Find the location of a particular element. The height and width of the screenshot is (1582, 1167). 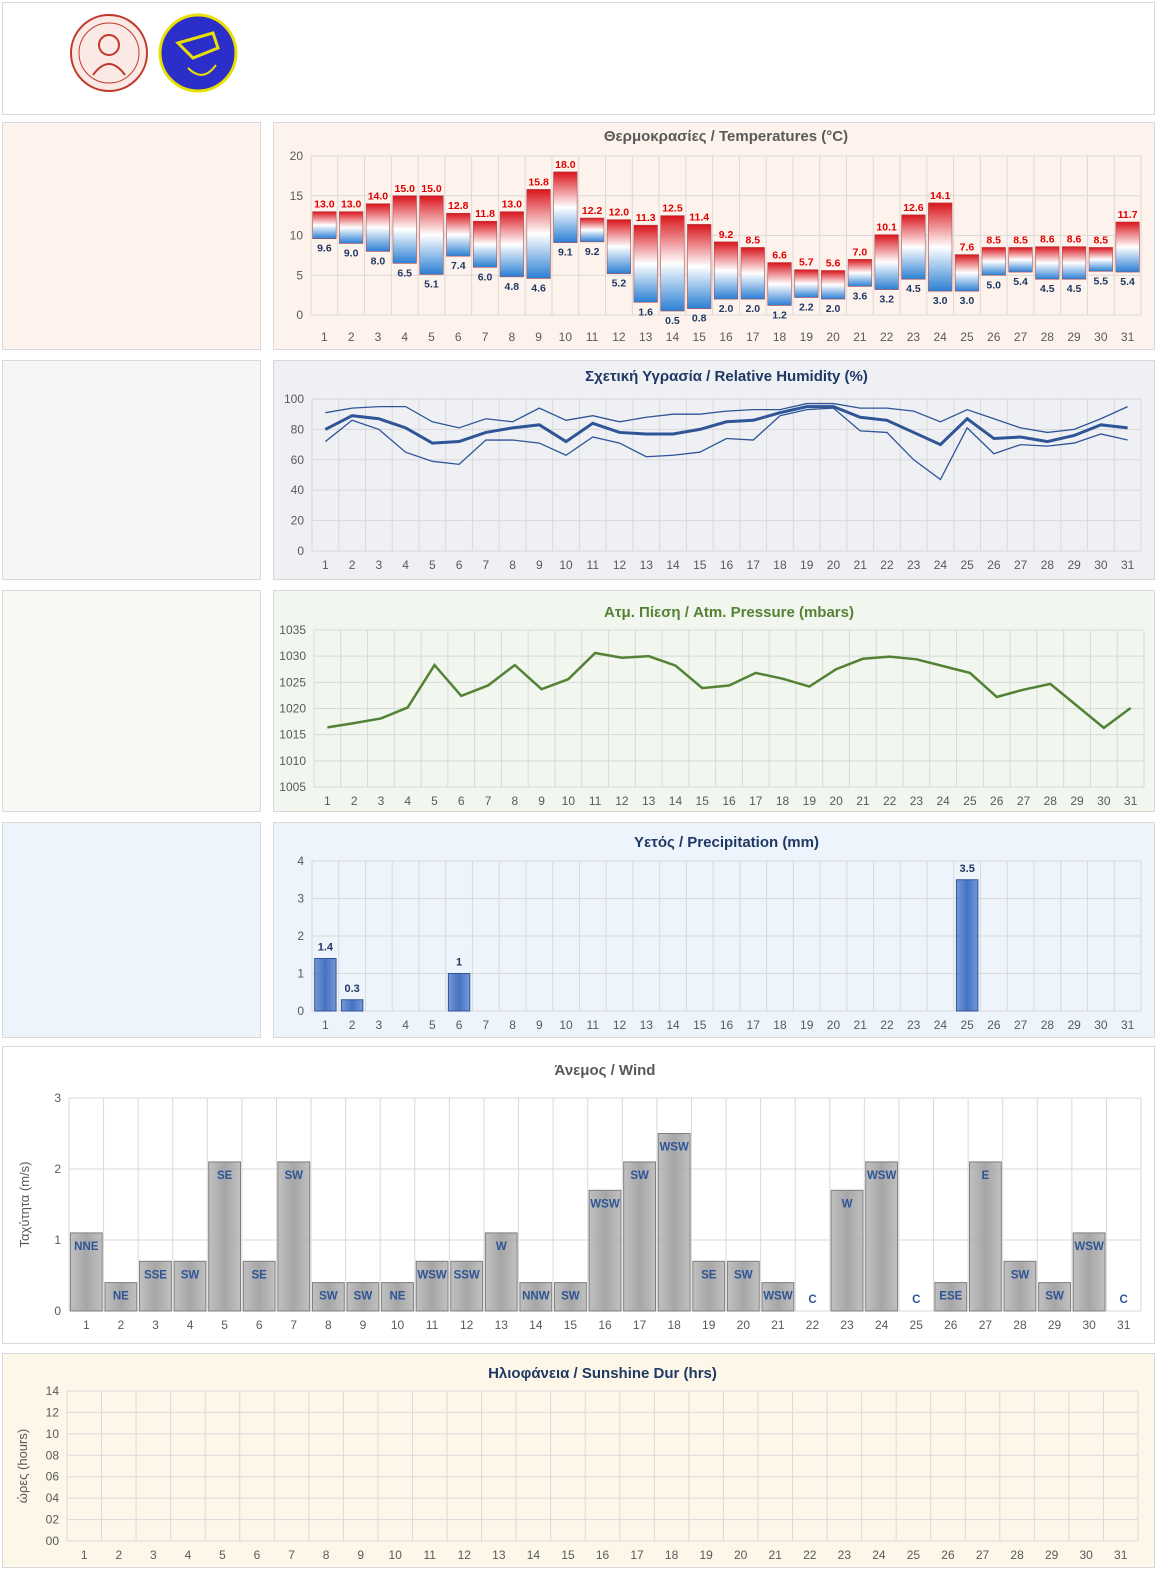

x-tick-label: 28 is located at coordinates (1017, 1555).